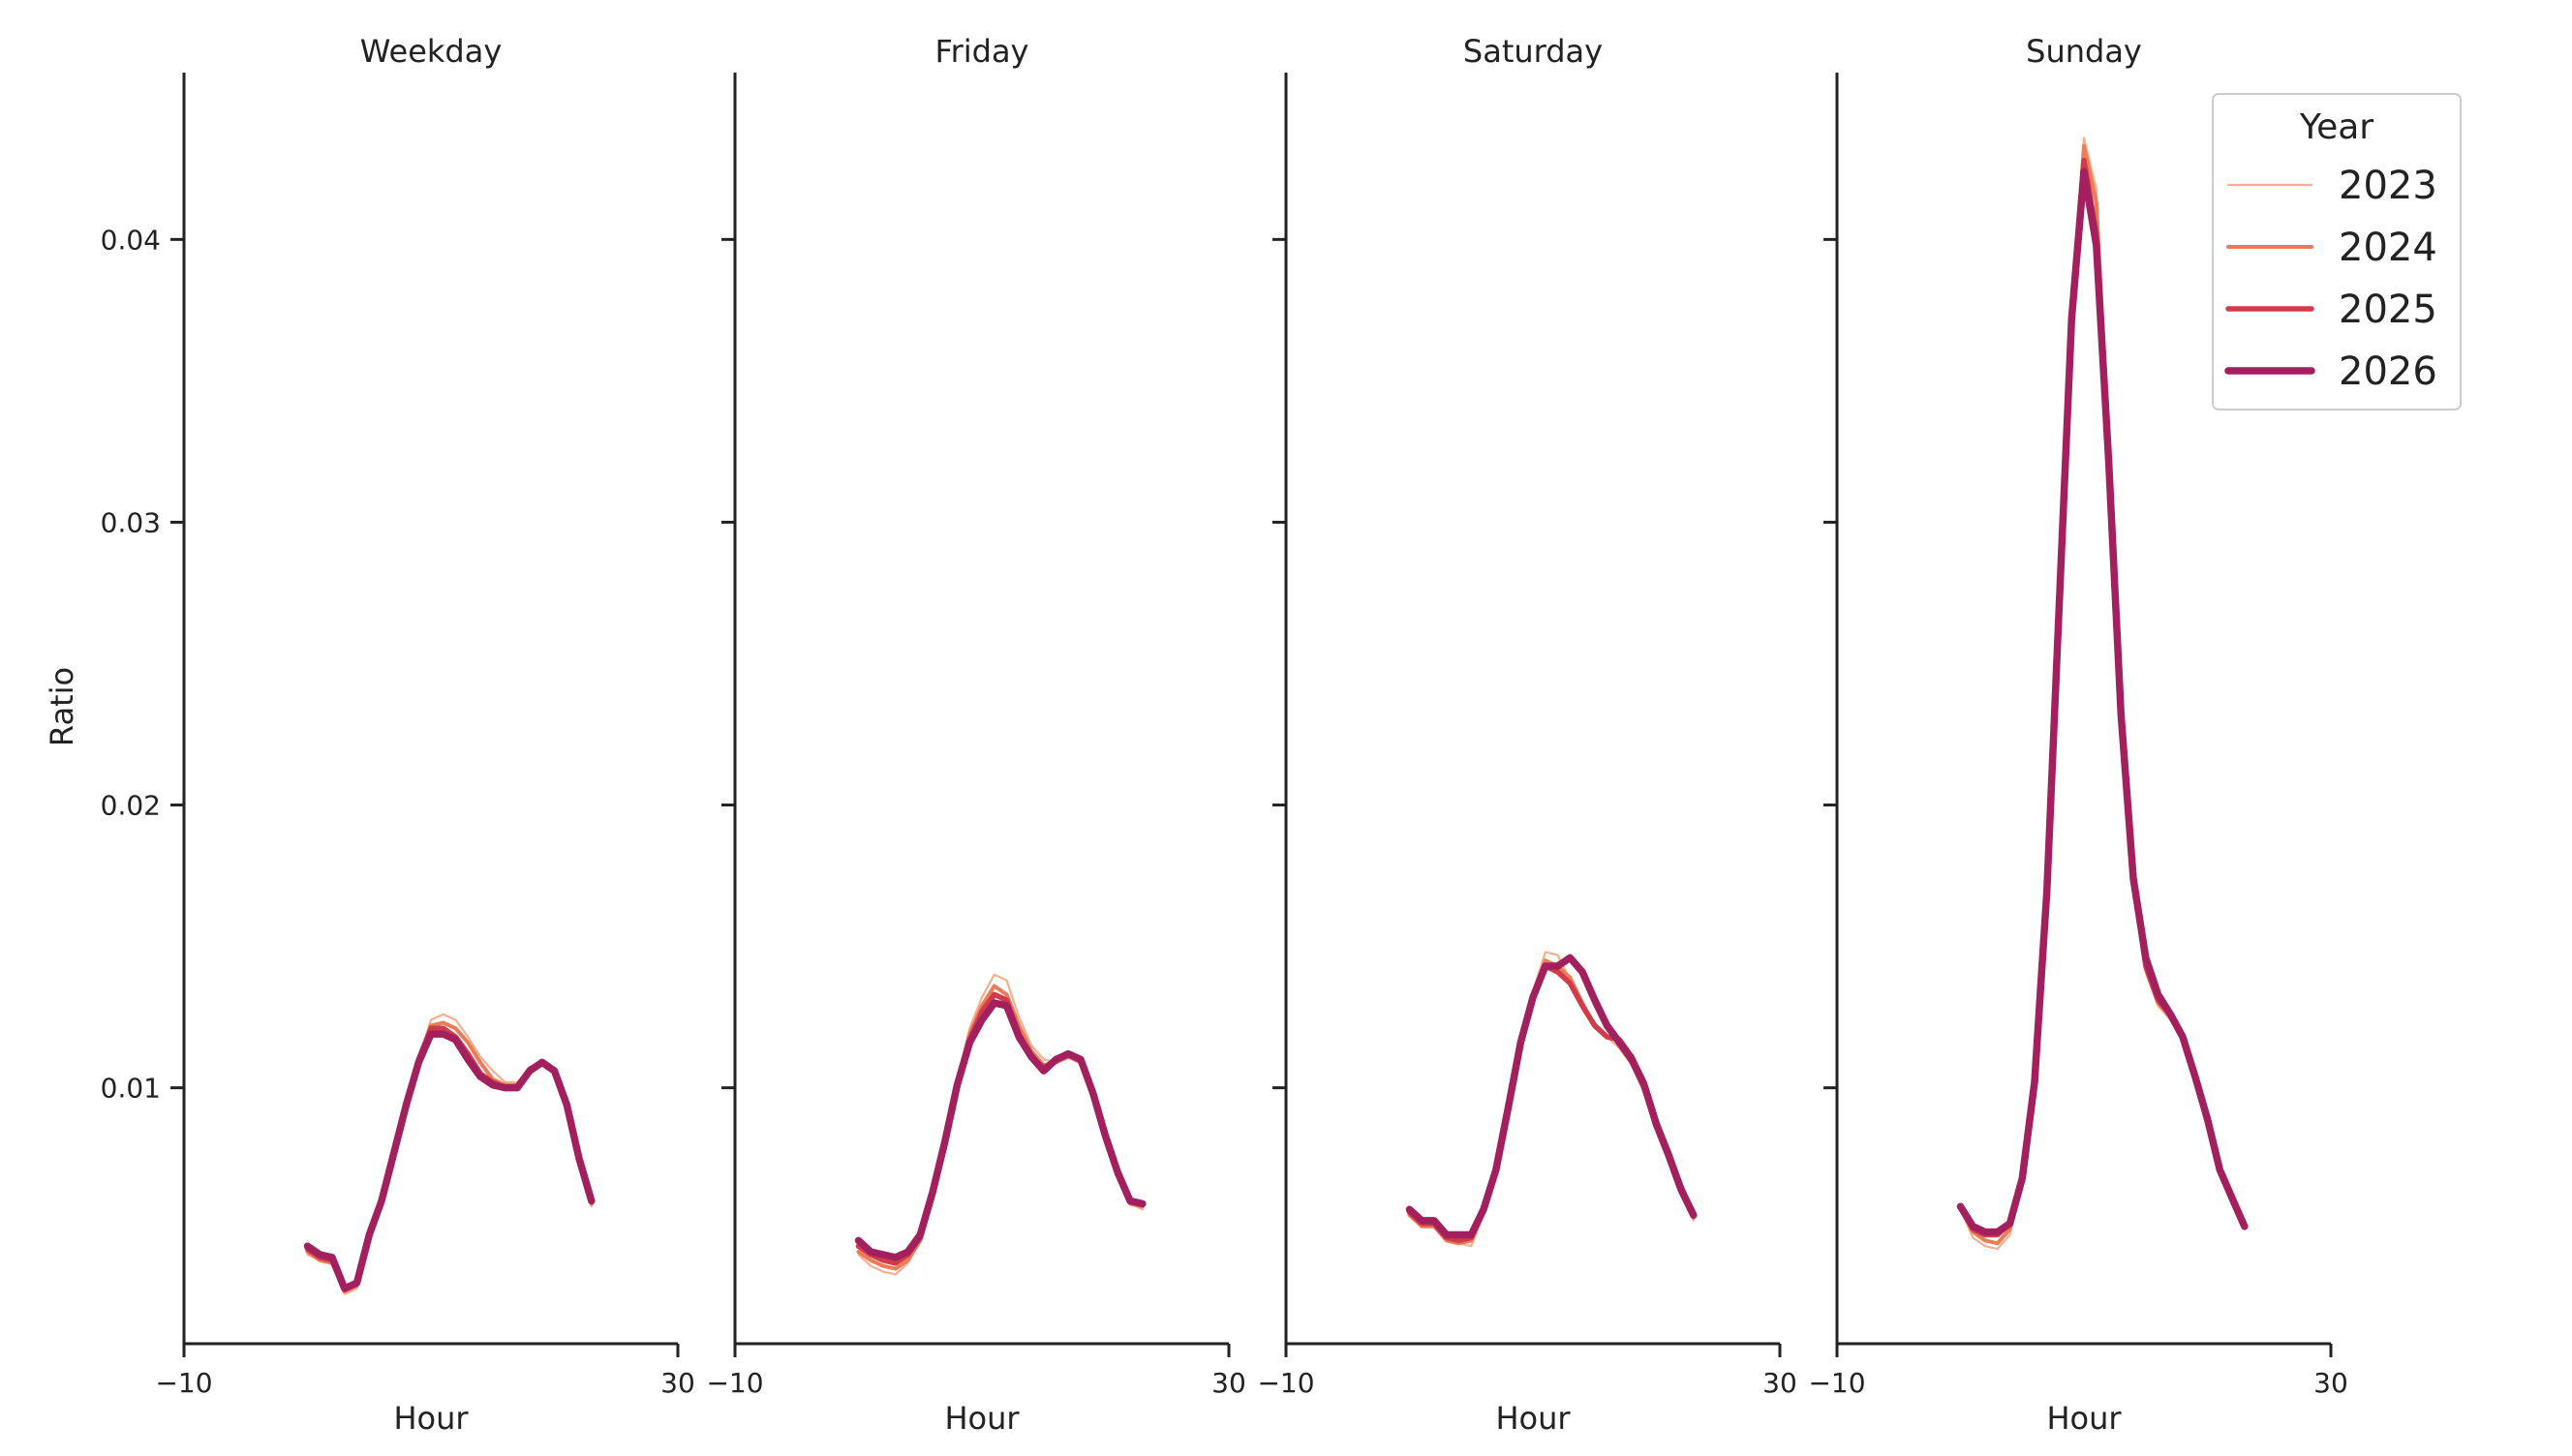 This screenshot has height=1456, width=2572. What do you see at coordinates (2388, 248) in the screenshot?
I see `legend-label: 2024` at bounding box center [2388, 248].